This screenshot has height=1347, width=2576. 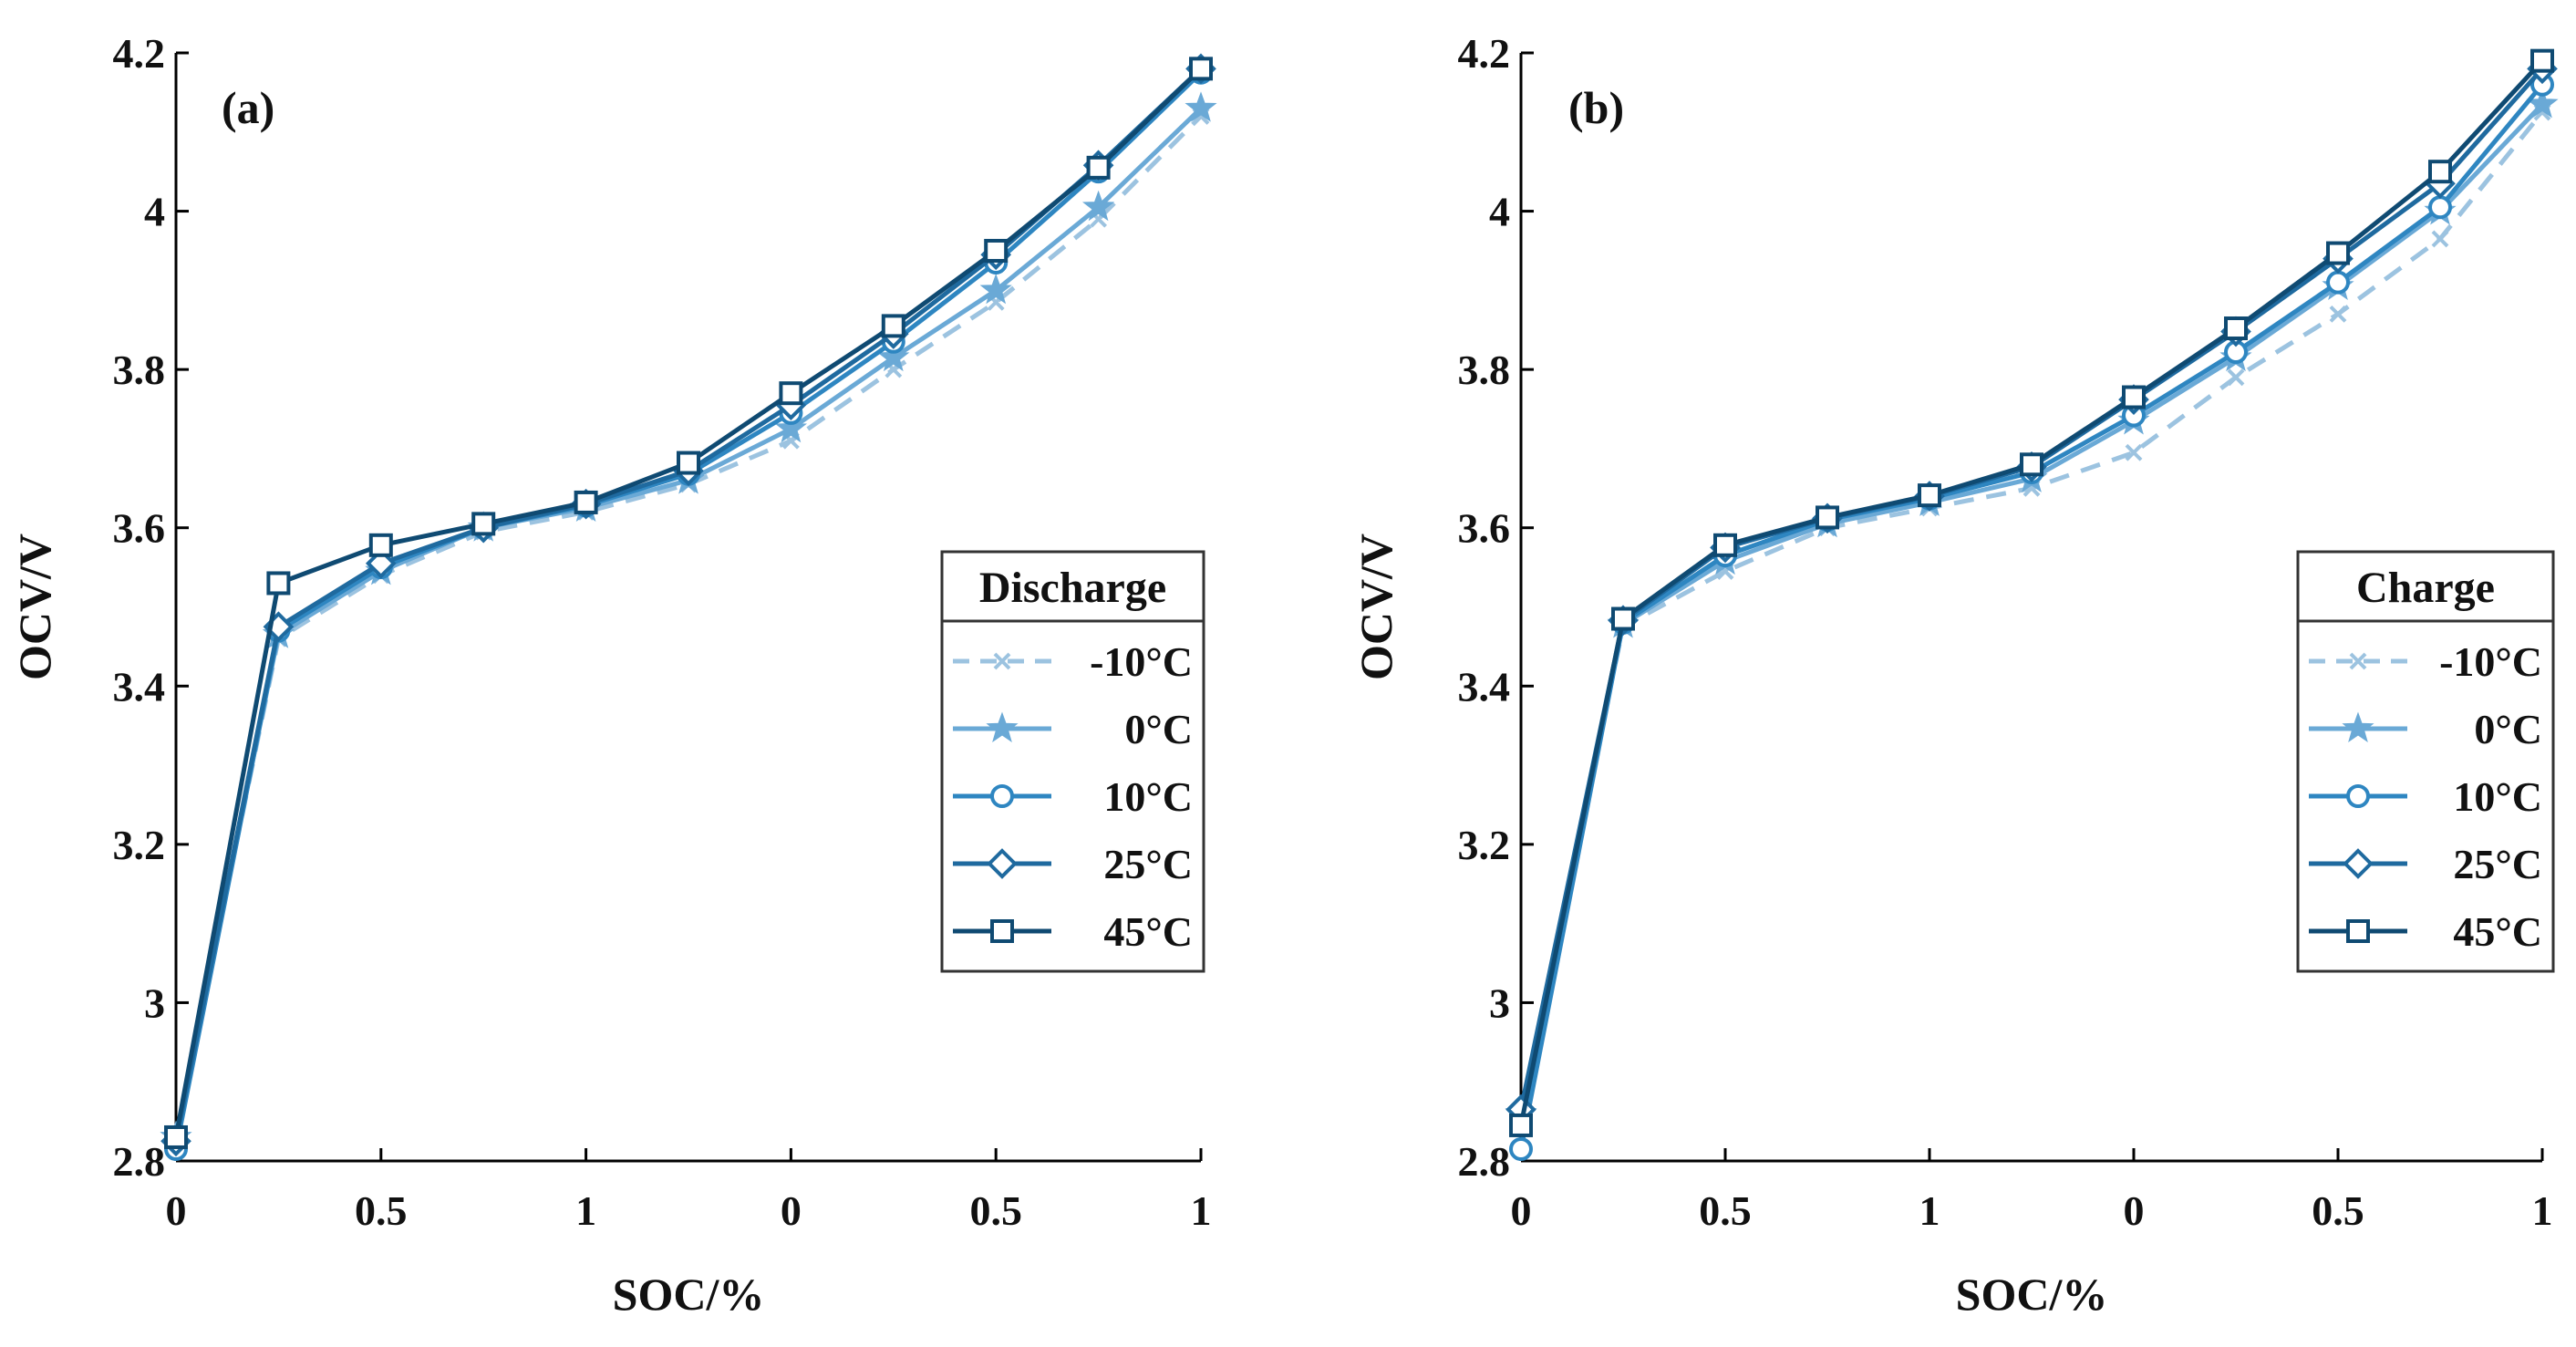 I want to click on legend: Charge -10°C 0°C 10°C 25°C 45°C, so click(x=2425, y=761).